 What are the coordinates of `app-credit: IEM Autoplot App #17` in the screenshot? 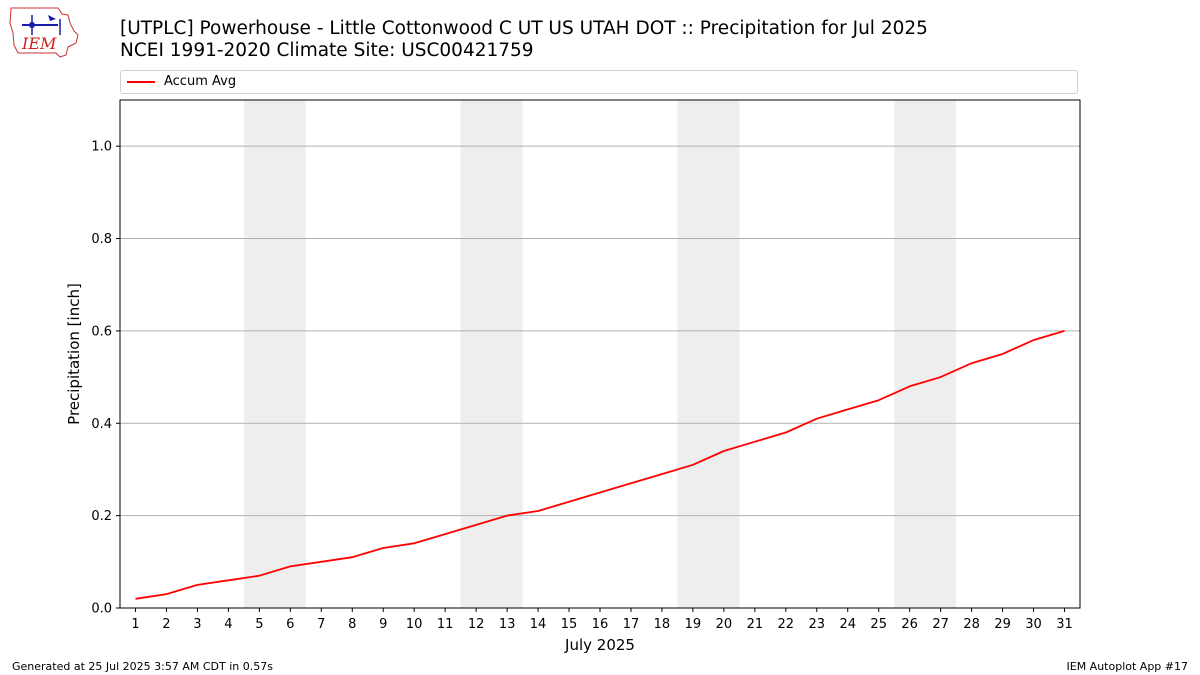 It's located at (1127, 666).